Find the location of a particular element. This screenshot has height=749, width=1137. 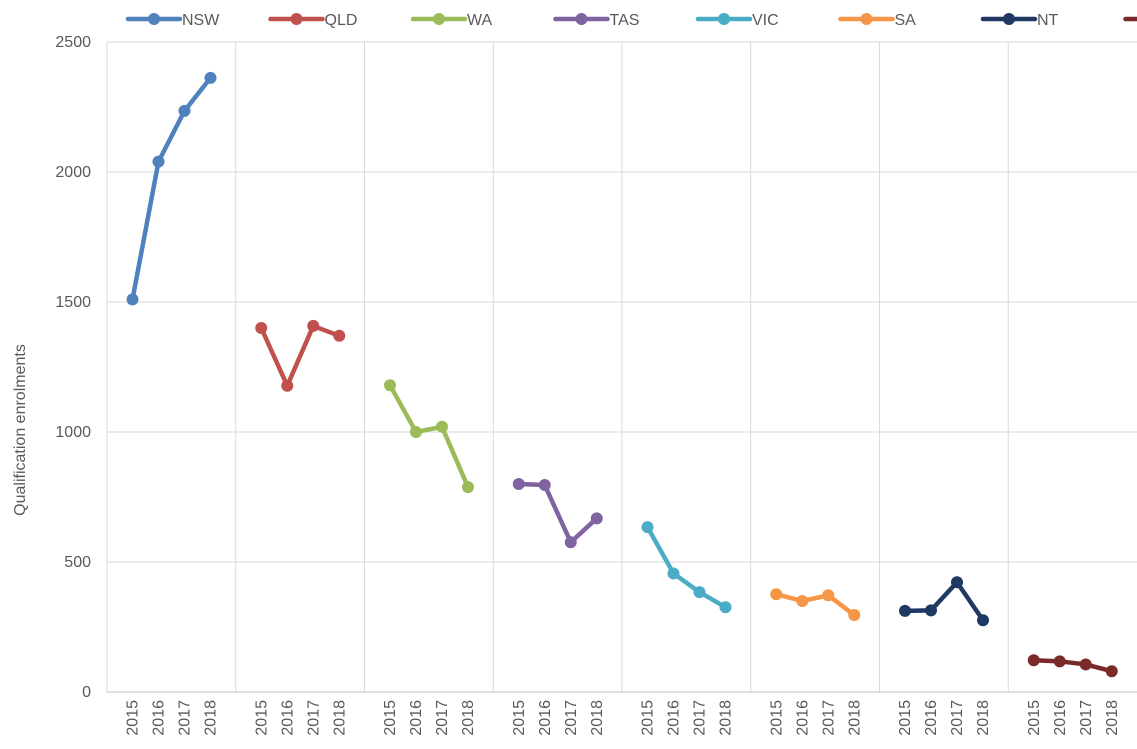

series-line-sa is located at coordinates (815, 604).